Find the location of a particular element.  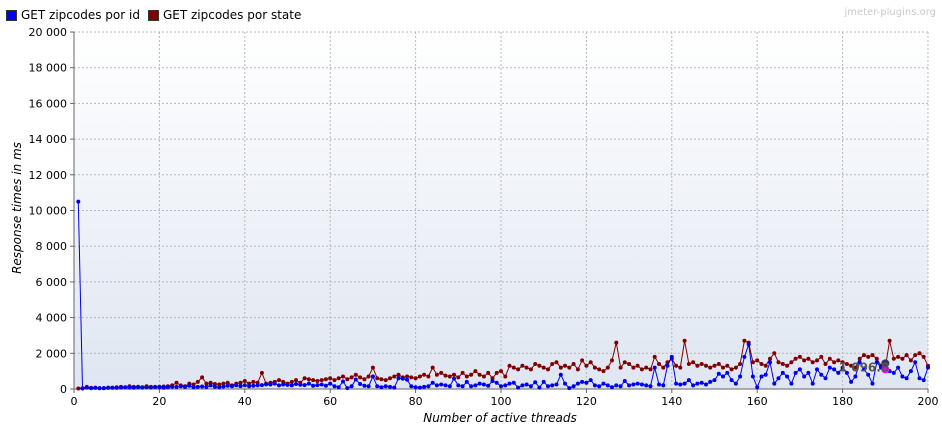

x-tick-label: 200 is located at coordinates (928, 401).